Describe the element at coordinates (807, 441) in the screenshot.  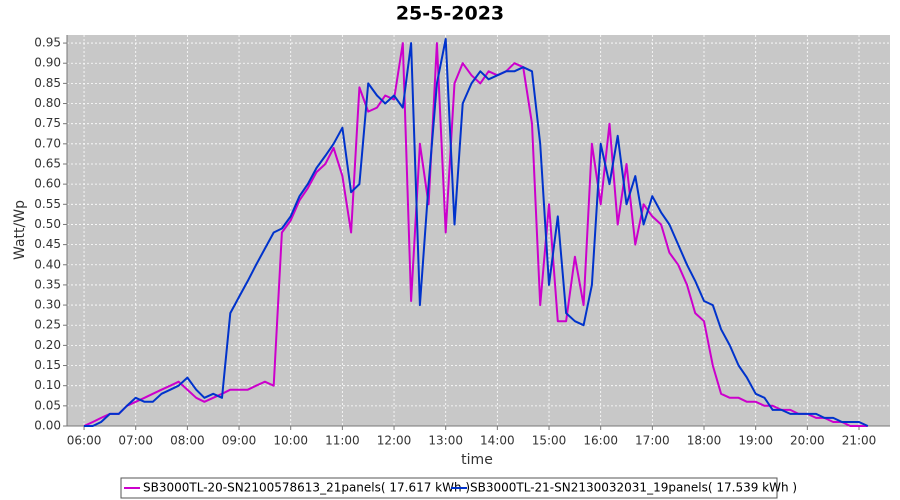
I see `x-tick-label: 20:00` at that location.